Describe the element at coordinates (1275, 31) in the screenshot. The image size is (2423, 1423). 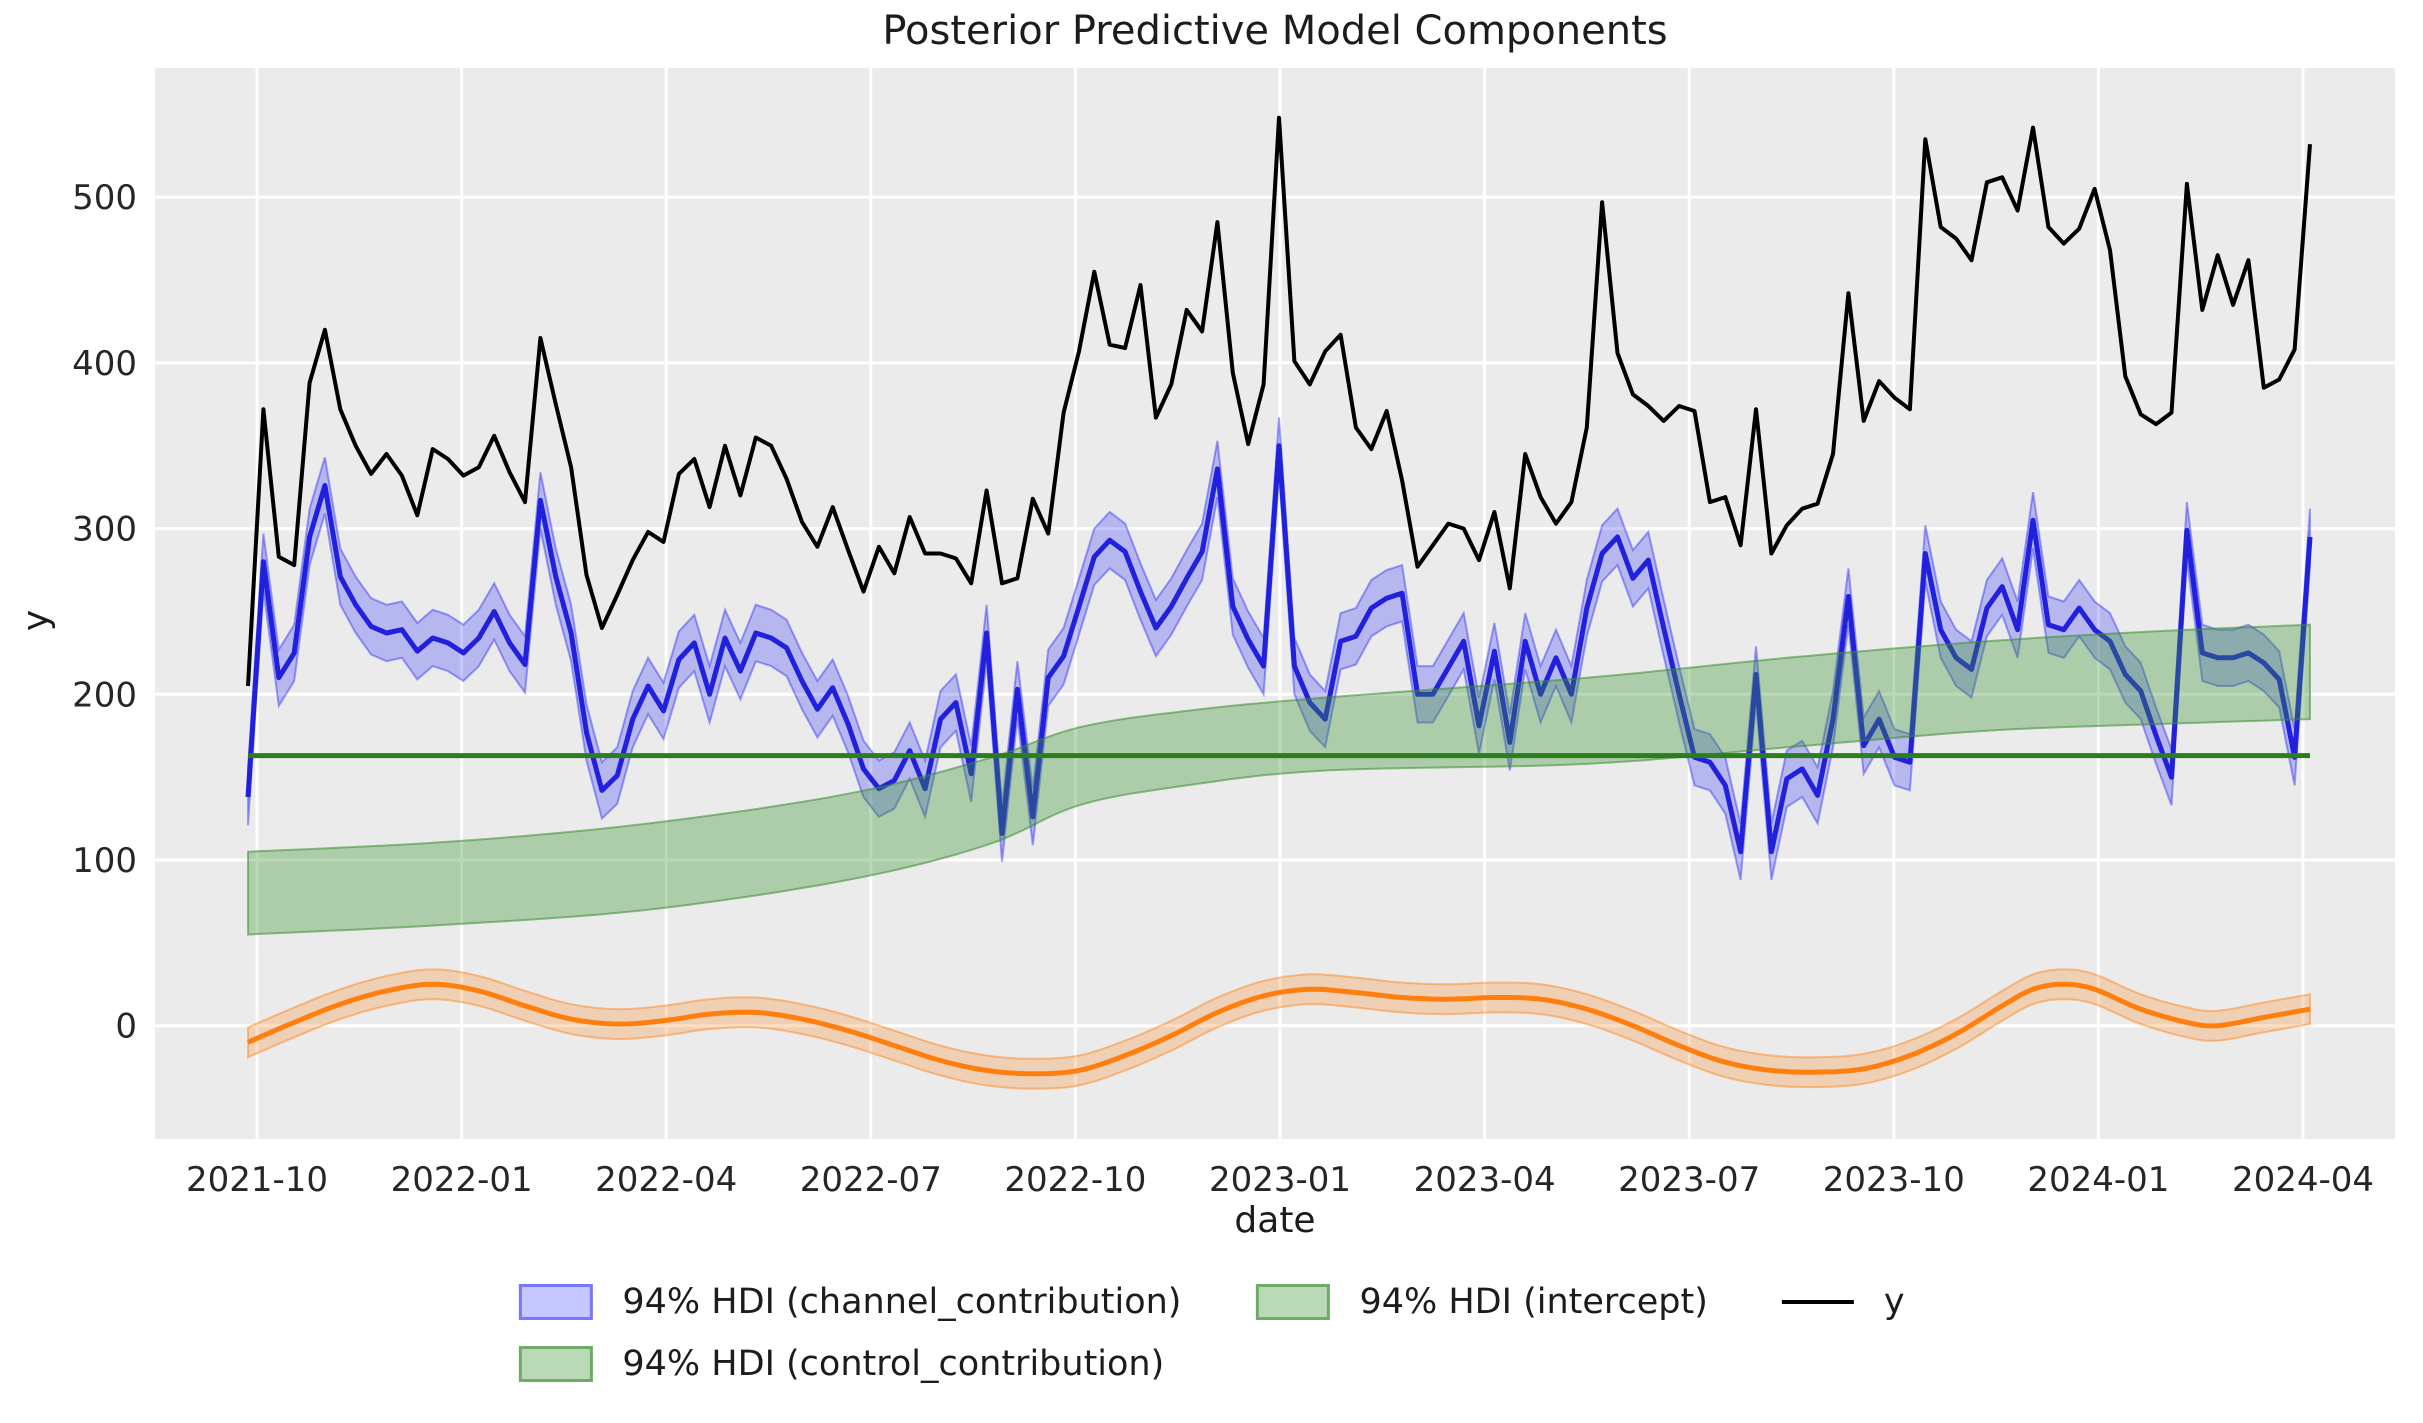
I see `chart-title: Posterior Predictive Model Components` at that location.